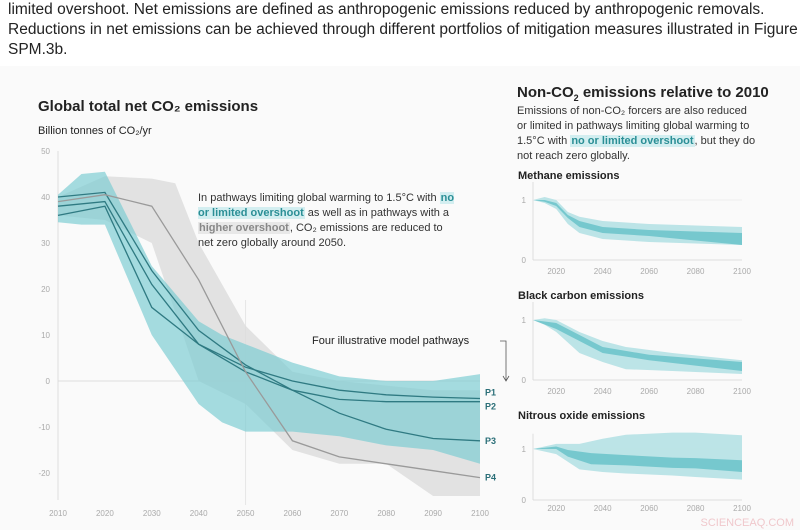 The image size is (800, 530). I want to click on y-tick-label: 50, so click(45, 151).